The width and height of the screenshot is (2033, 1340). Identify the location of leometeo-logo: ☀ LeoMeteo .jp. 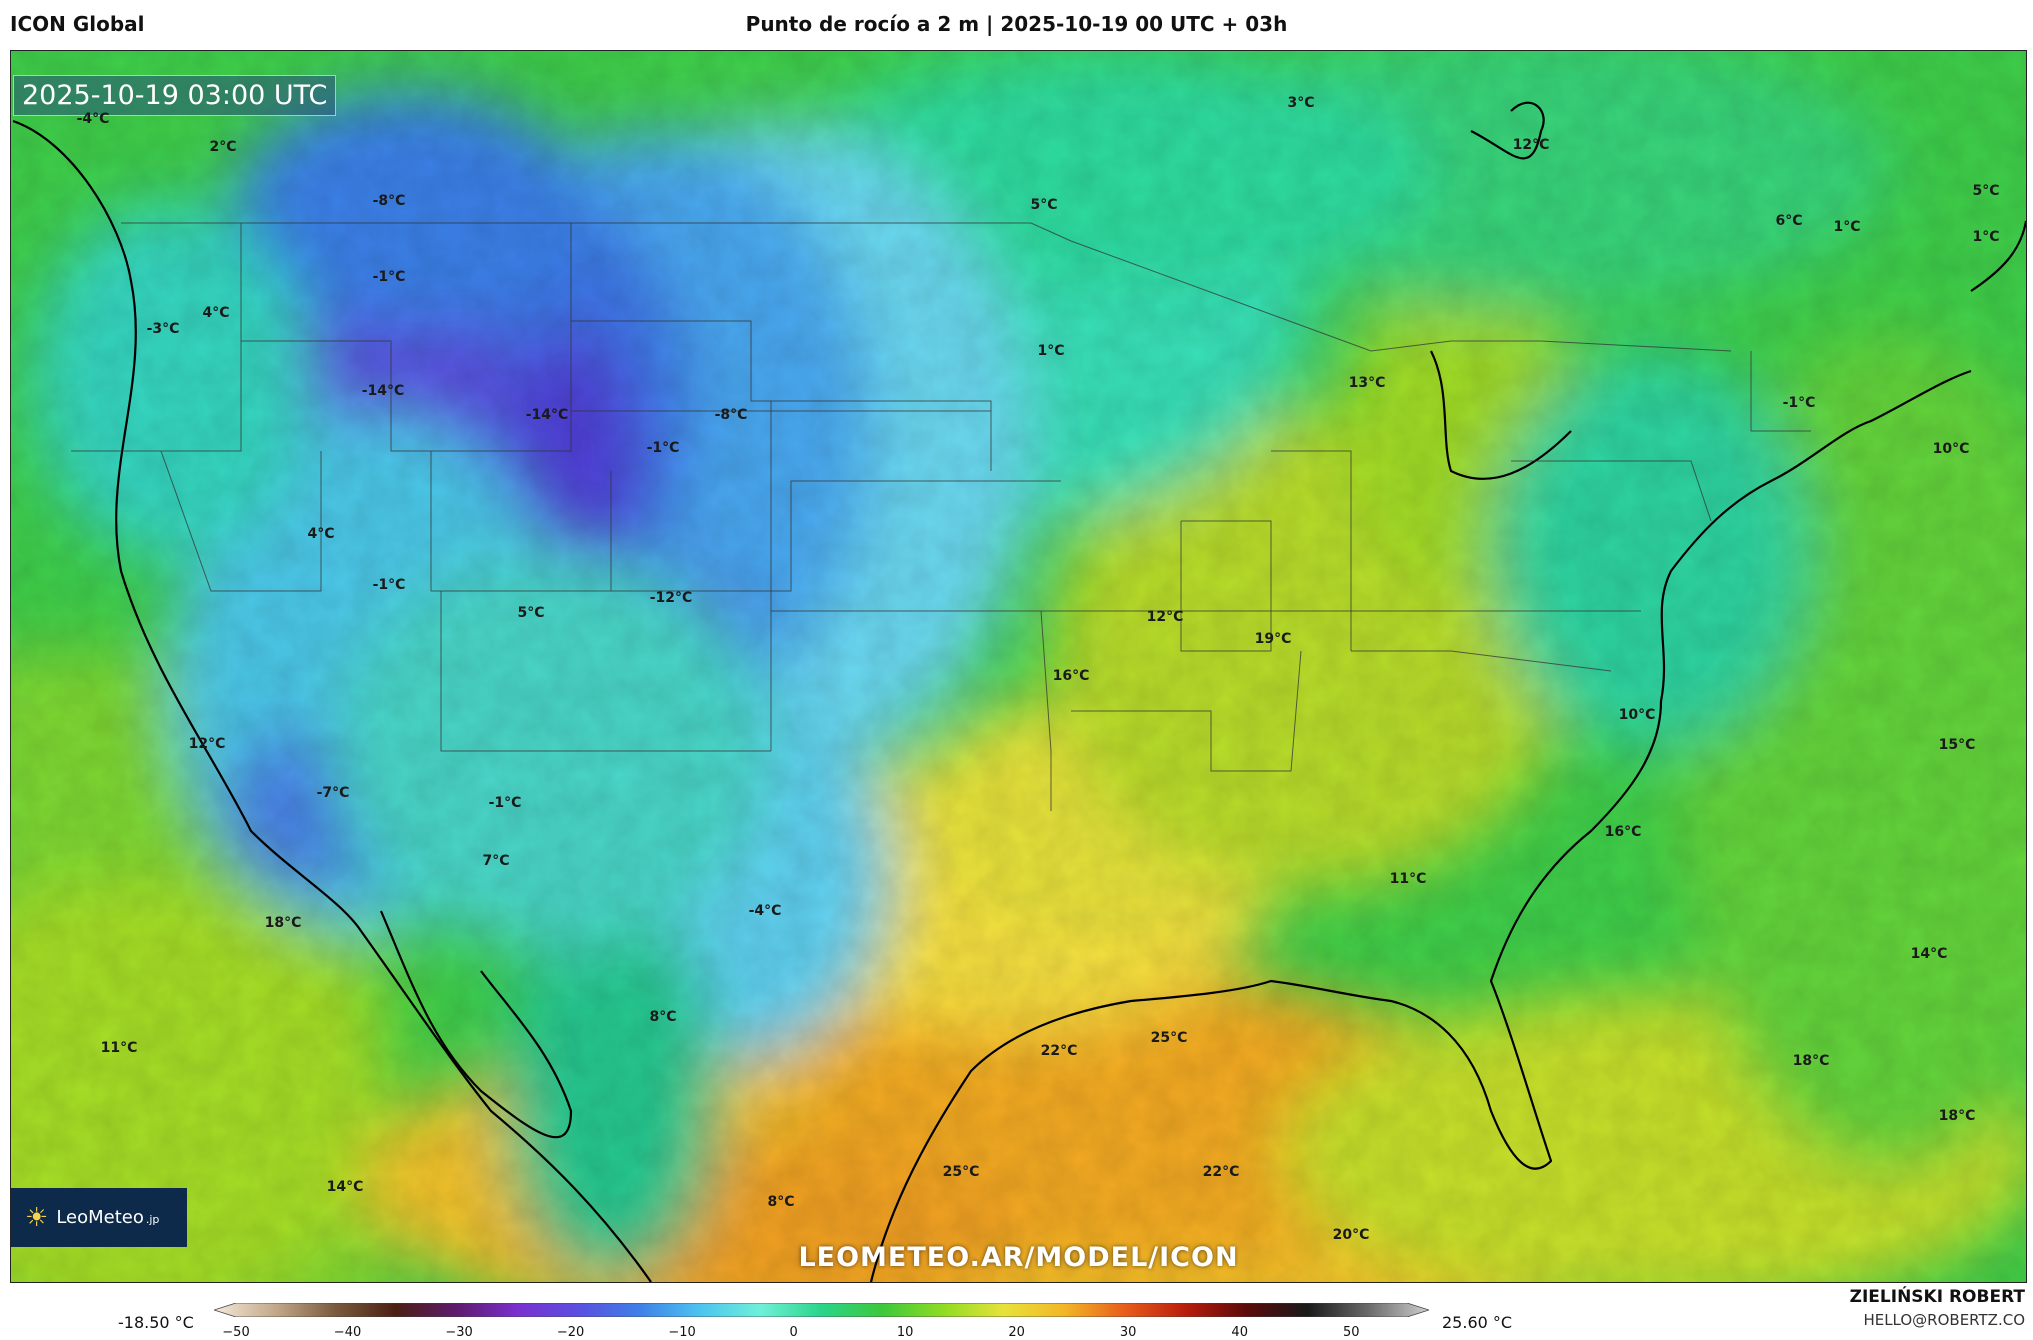
(99, 1217).